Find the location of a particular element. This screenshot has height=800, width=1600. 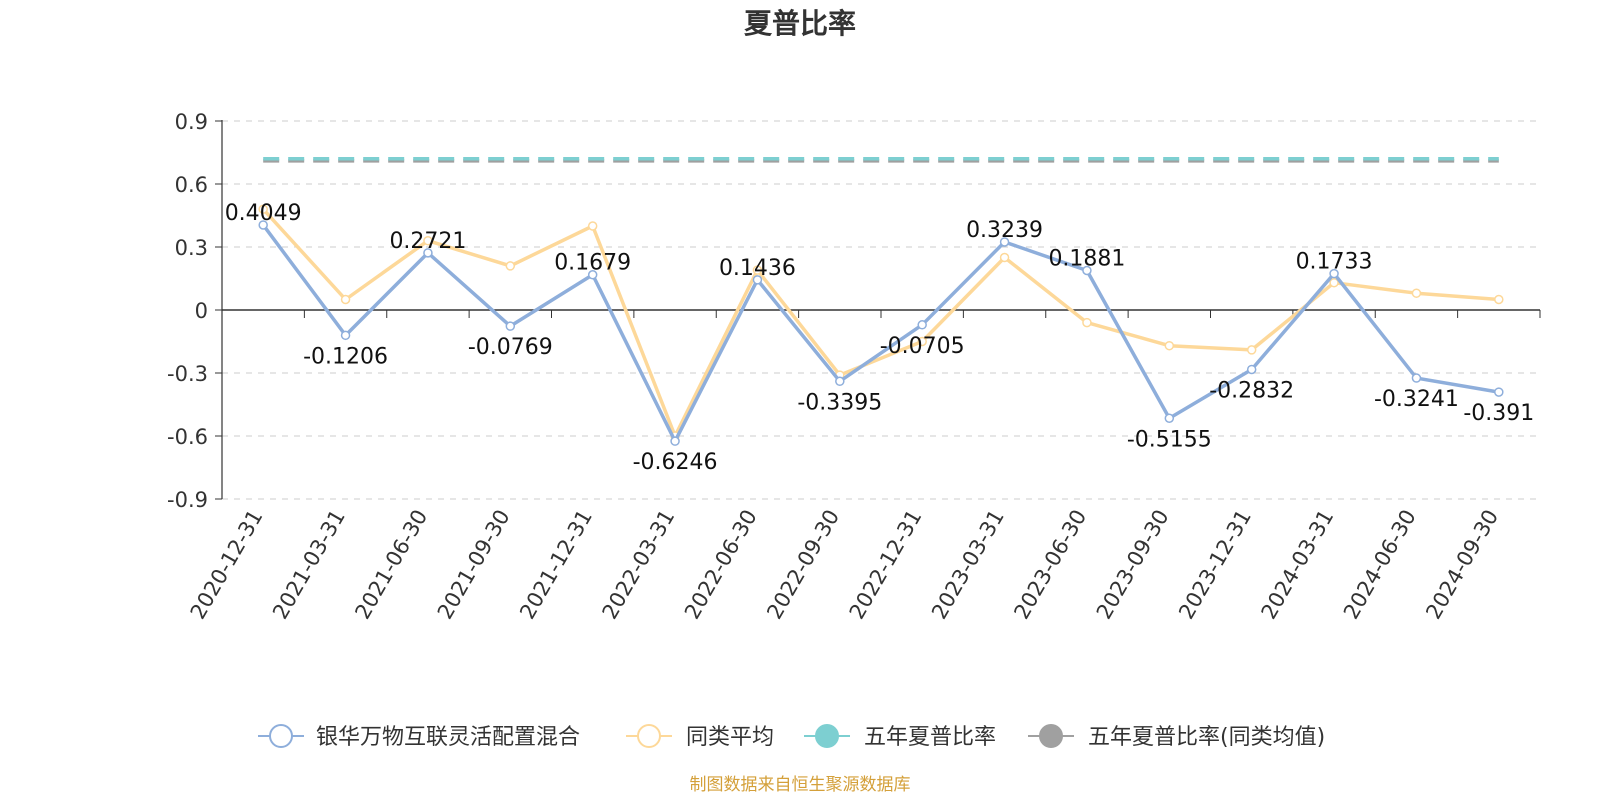

x-tick-label: 2020-12-31 is located at coordinates (227, 565).